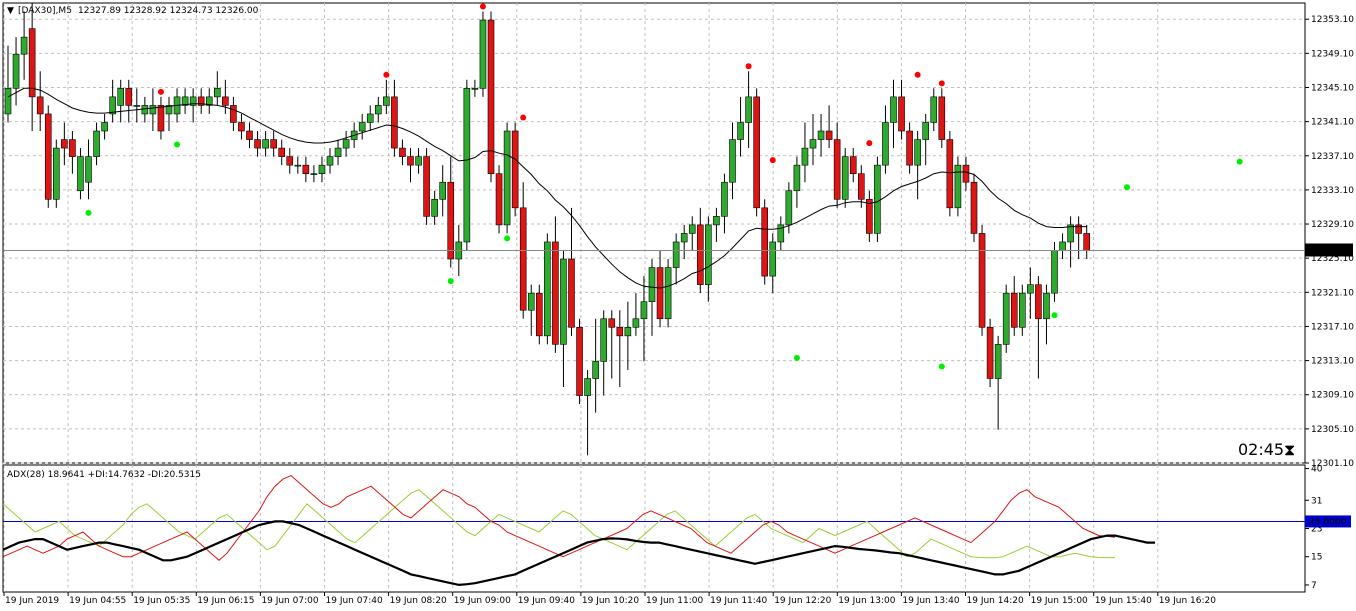  Describe the element at coordinates (1316, 558) in the screenshot. I see `adx-tick-label: 15` at that location.